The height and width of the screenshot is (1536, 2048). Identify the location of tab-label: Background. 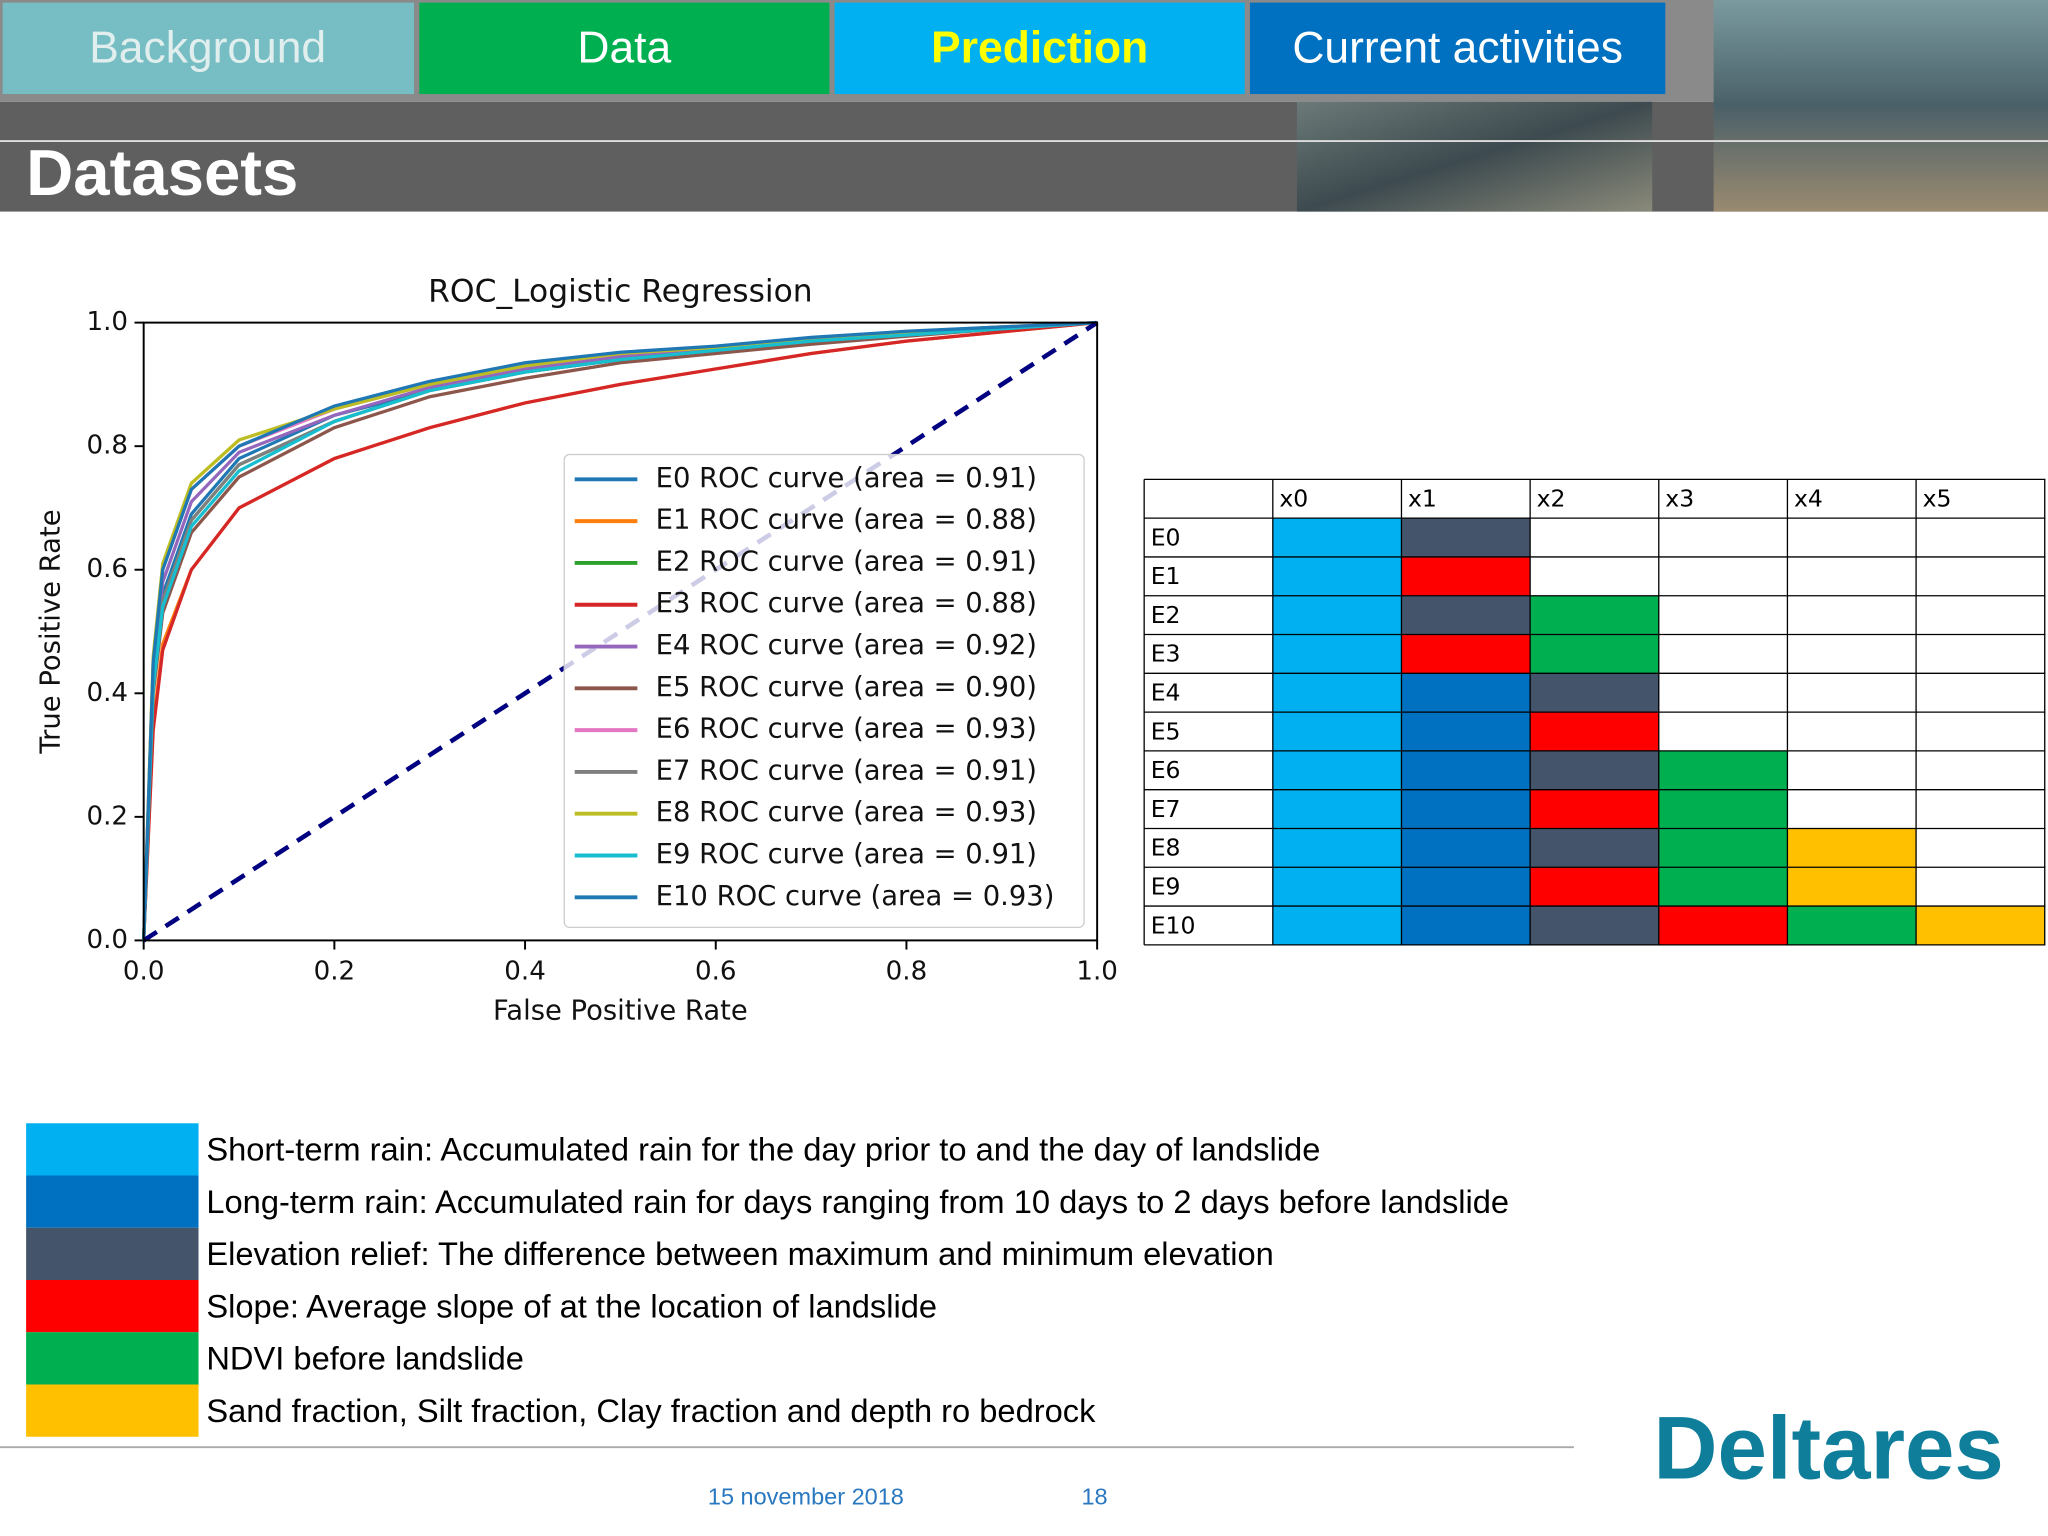
(207, 48).